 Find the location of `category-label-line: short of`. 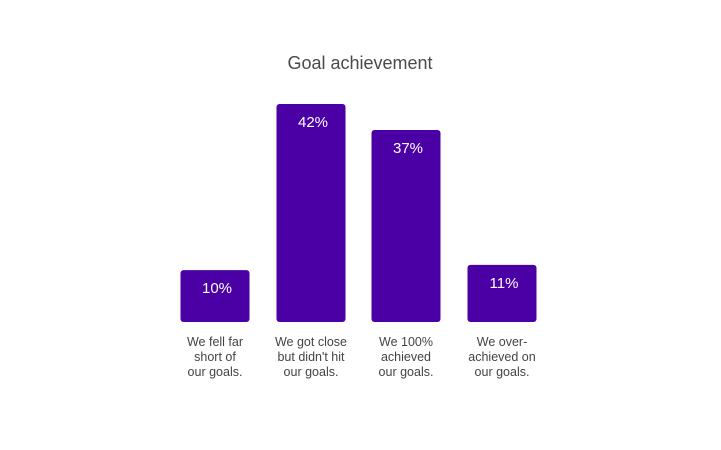

category-label-line: short of is located at coordinates (215, 357).